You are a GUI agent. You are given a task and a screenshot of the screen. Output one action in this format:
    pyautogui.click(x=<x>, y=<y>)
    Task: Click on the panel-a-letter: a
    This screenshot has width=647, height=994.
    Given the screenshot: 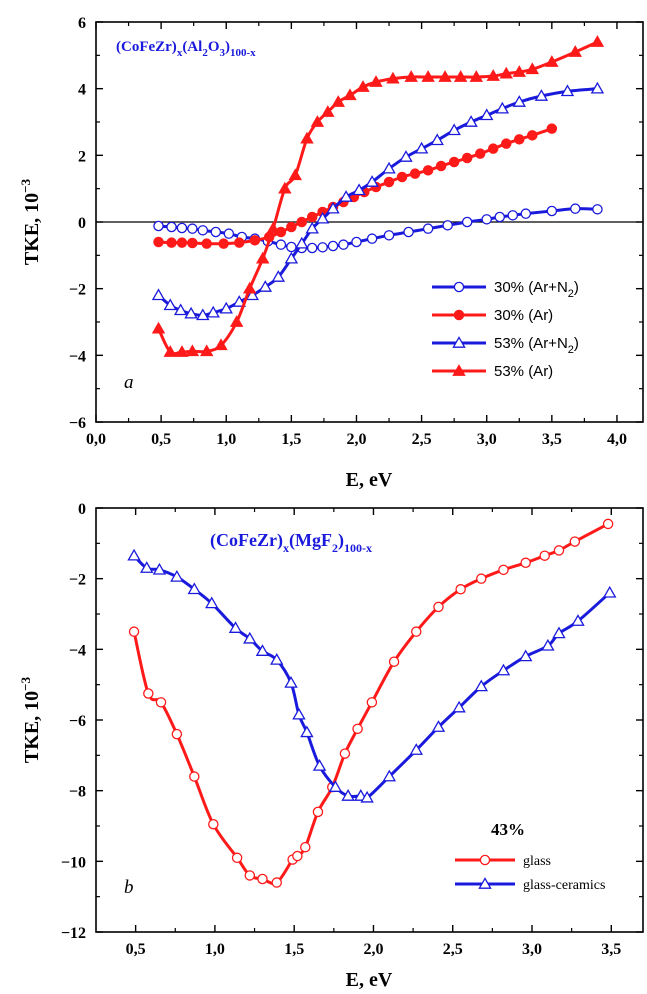 What is the action you would take?
    pyautogui.click(x=129, y=382)
    